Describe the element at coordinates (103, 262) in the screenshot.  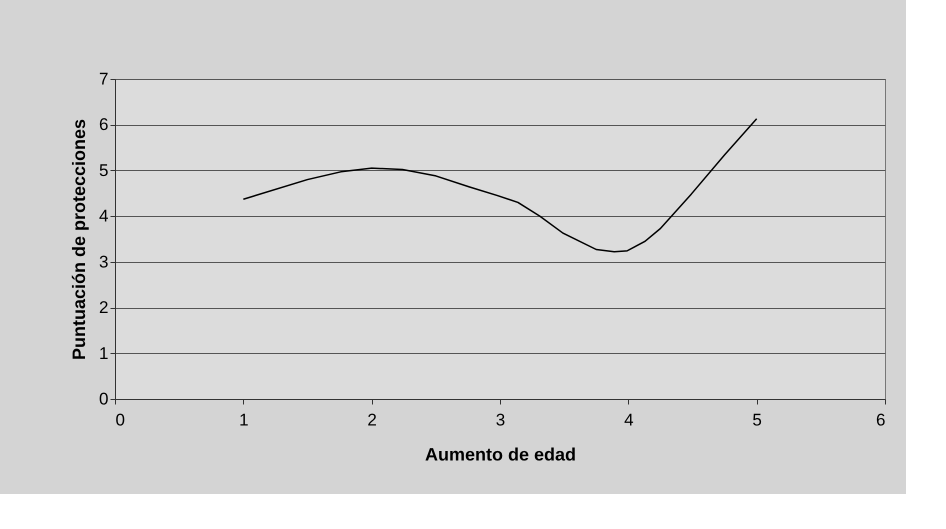
I see `y-tick-label: 3` at that location.